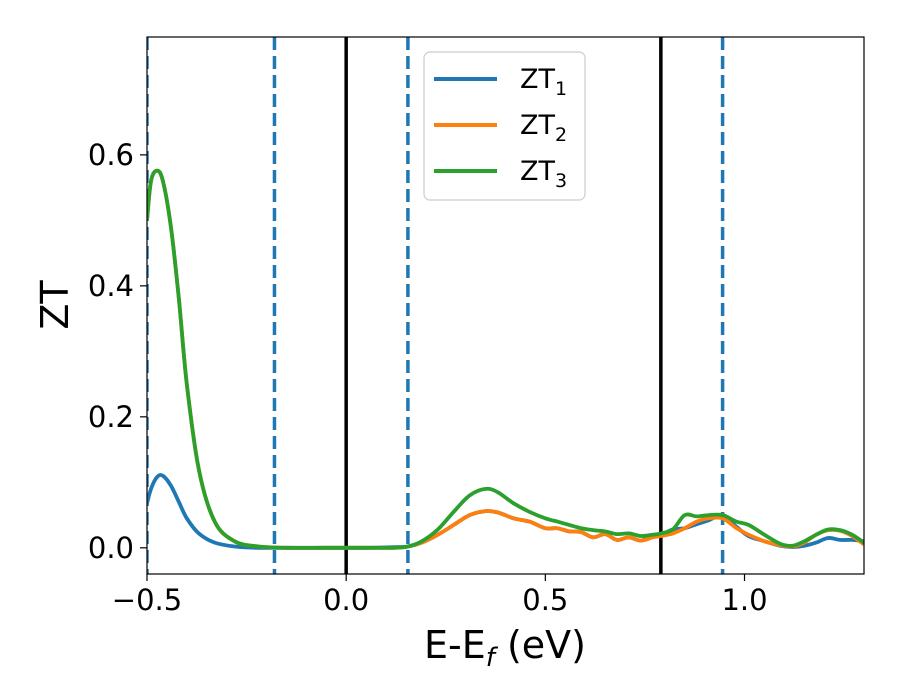 Image resolution: width=900 pixels, height=700 pixels. Describe the element at coordinates (440, 595) in the screenshot. I see `x-axis: −0.5 0.0 0.5 1.0` at that location.